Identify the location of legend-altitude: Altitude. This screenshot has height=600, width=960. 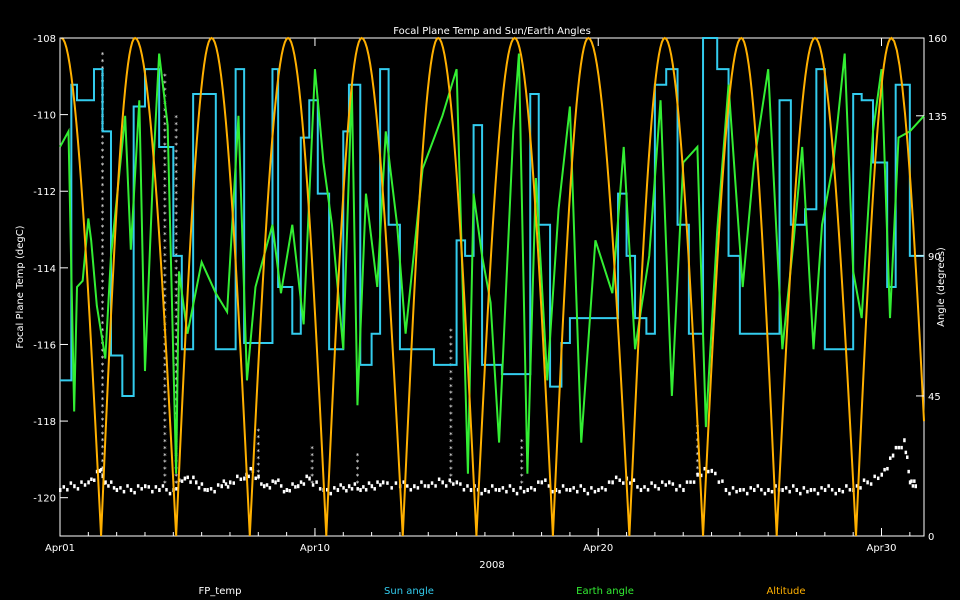
(785, 591).